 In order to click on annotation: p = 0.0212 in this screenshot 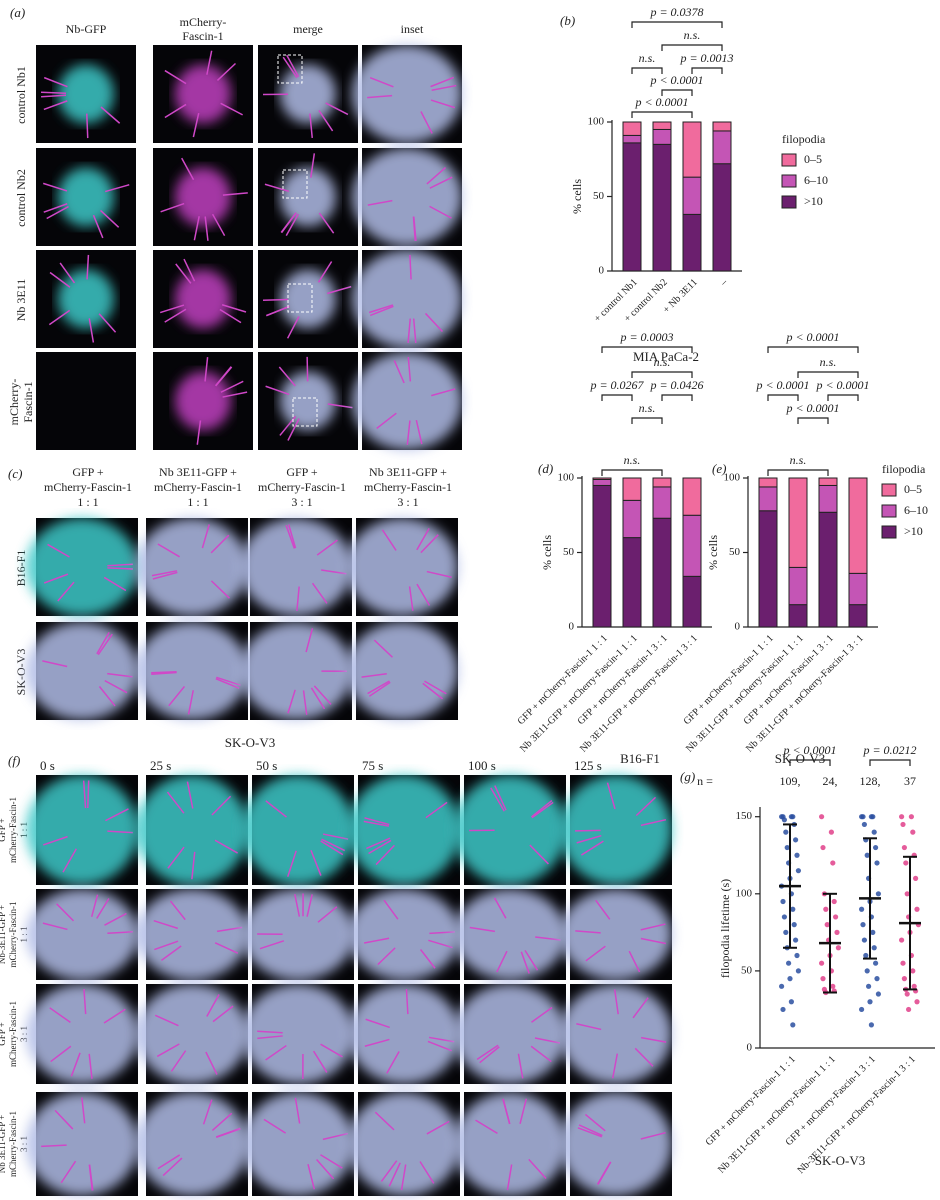, I will do `click(889, 750)`.